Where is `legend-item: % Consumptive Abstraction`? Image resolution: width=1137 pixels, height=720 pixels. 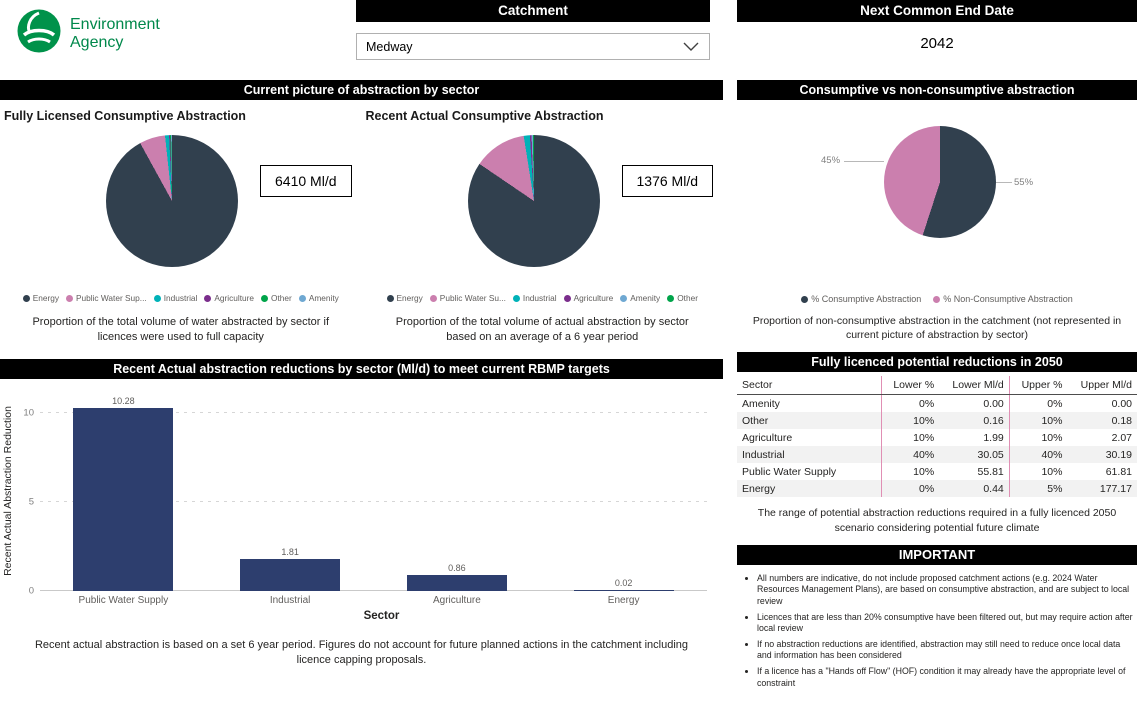
legend-item: % Consumptive Abstraction is located at coordinates (861, 299).